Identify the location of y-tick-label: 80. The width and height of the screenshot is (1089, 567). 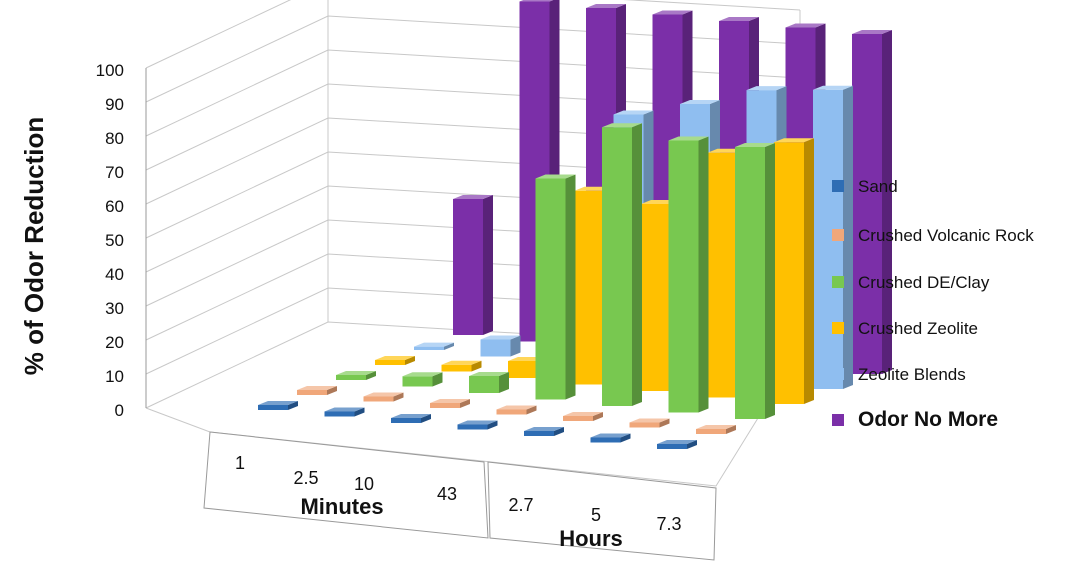
(114, 138).